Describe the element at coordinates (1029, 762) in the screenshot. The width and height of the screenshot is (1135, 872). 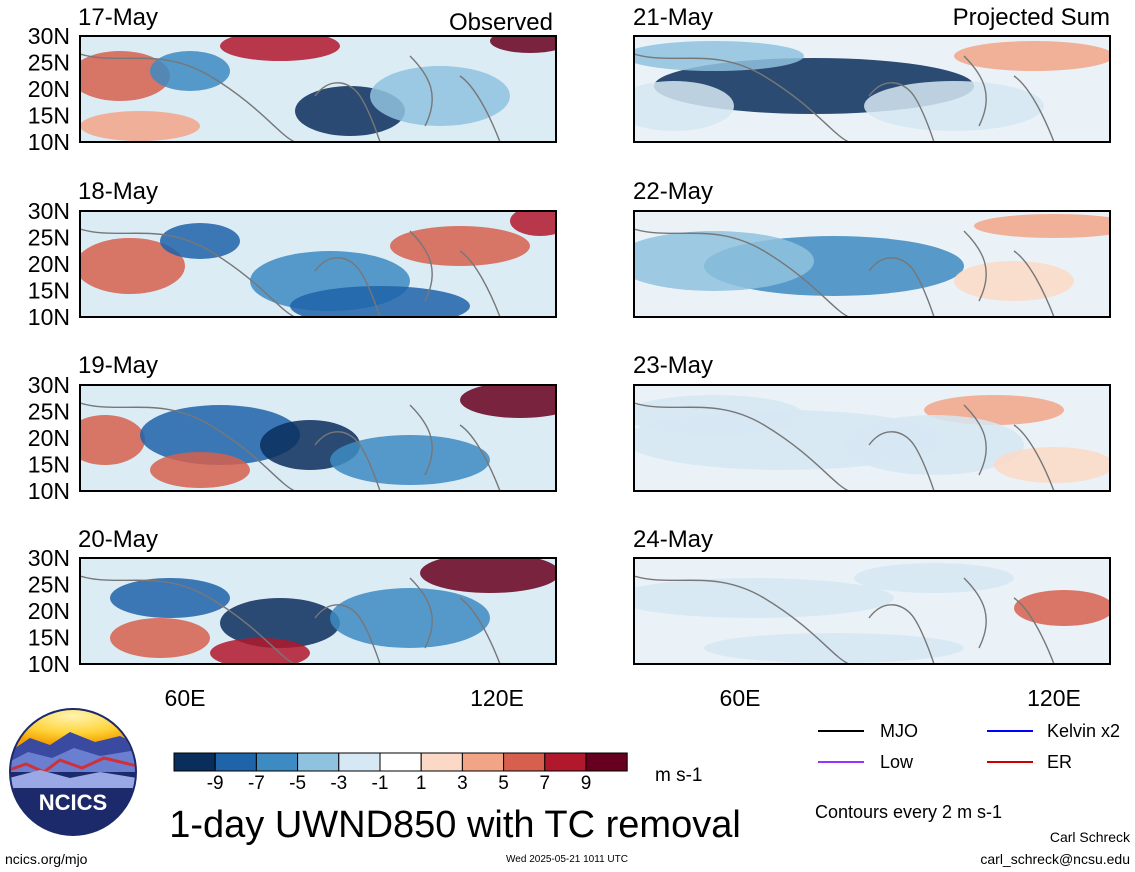
I see `legend-item-er: ER` at that location.